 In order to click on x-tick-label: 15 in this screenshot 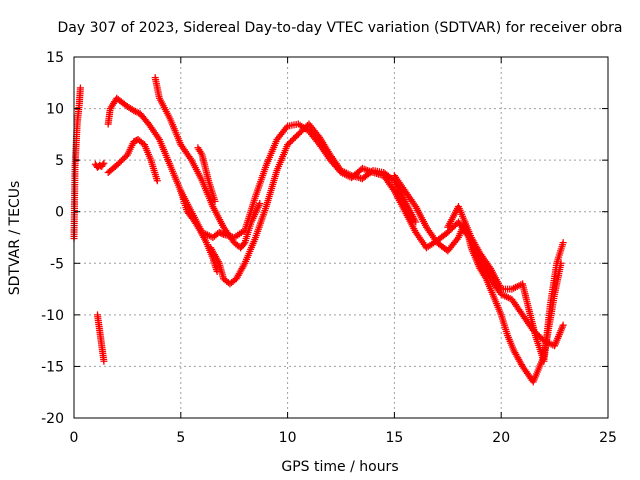, I will do `click(394, 438)`.